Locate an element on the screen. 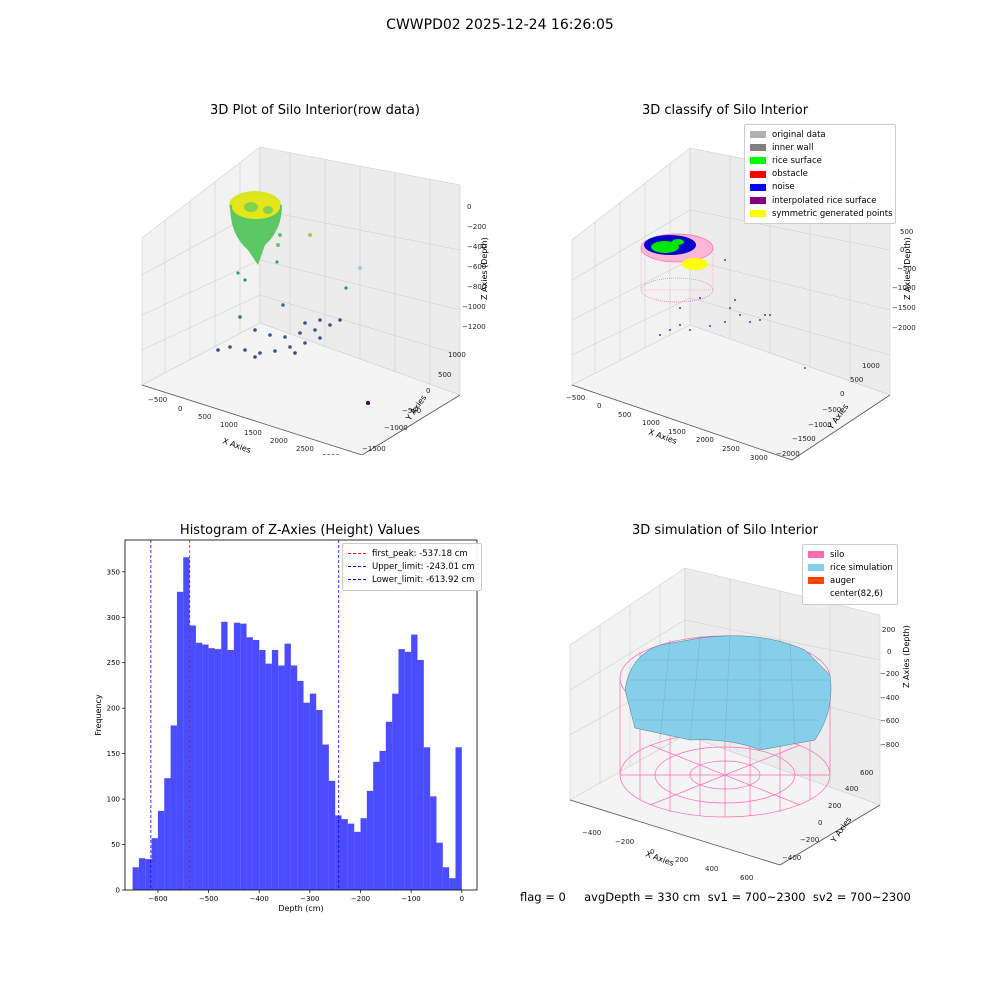 The height and width of the screenshot is (1000, 1000). legend-item: rice simulation is located at coordinates (850, 567).